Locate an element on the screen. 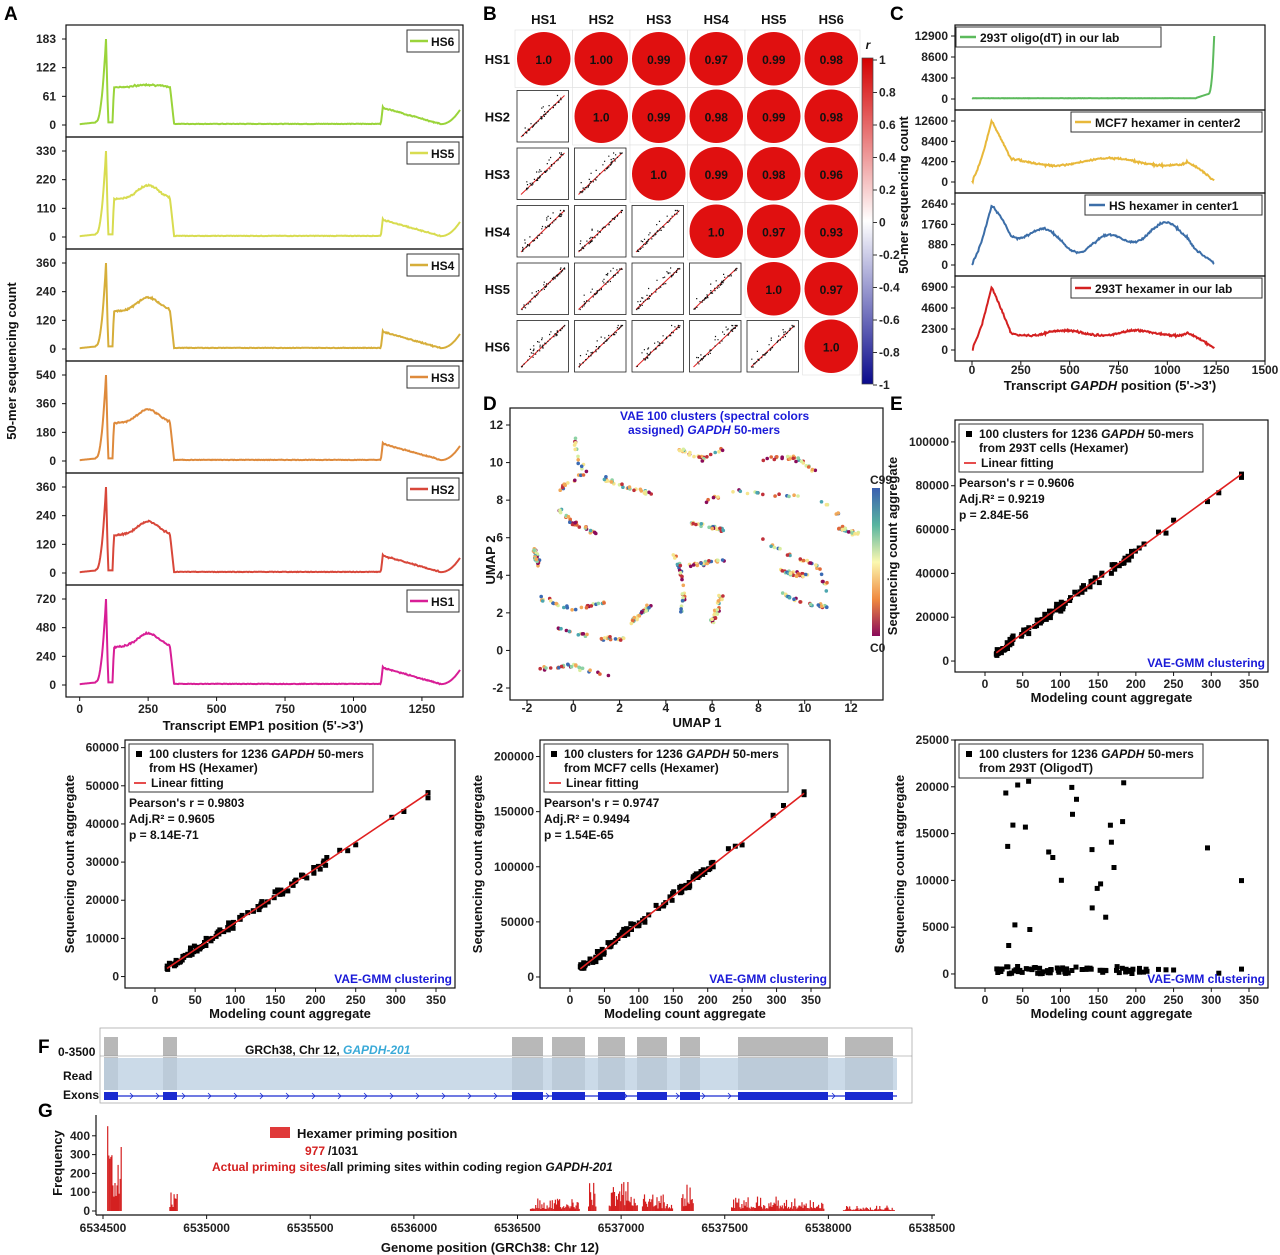 The width and height of the screenshot is (1280, 1255). panel-a-legend-box is located at coordinates (433, 377).